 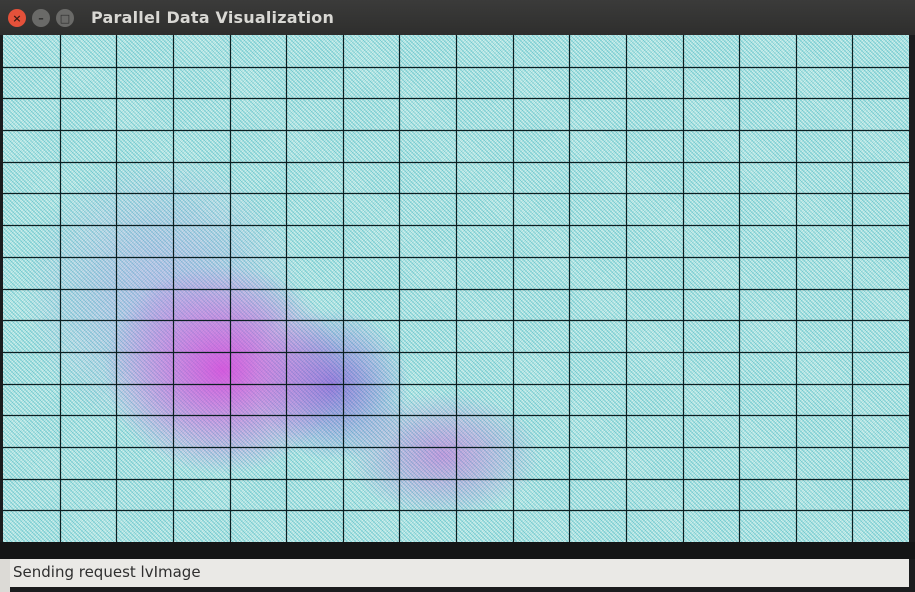 What do you see at coordinates (457, 17) in the screenshot?
I see `title-bar: × – □ Parallel Data Visualization` at bounding box center [457, 17].